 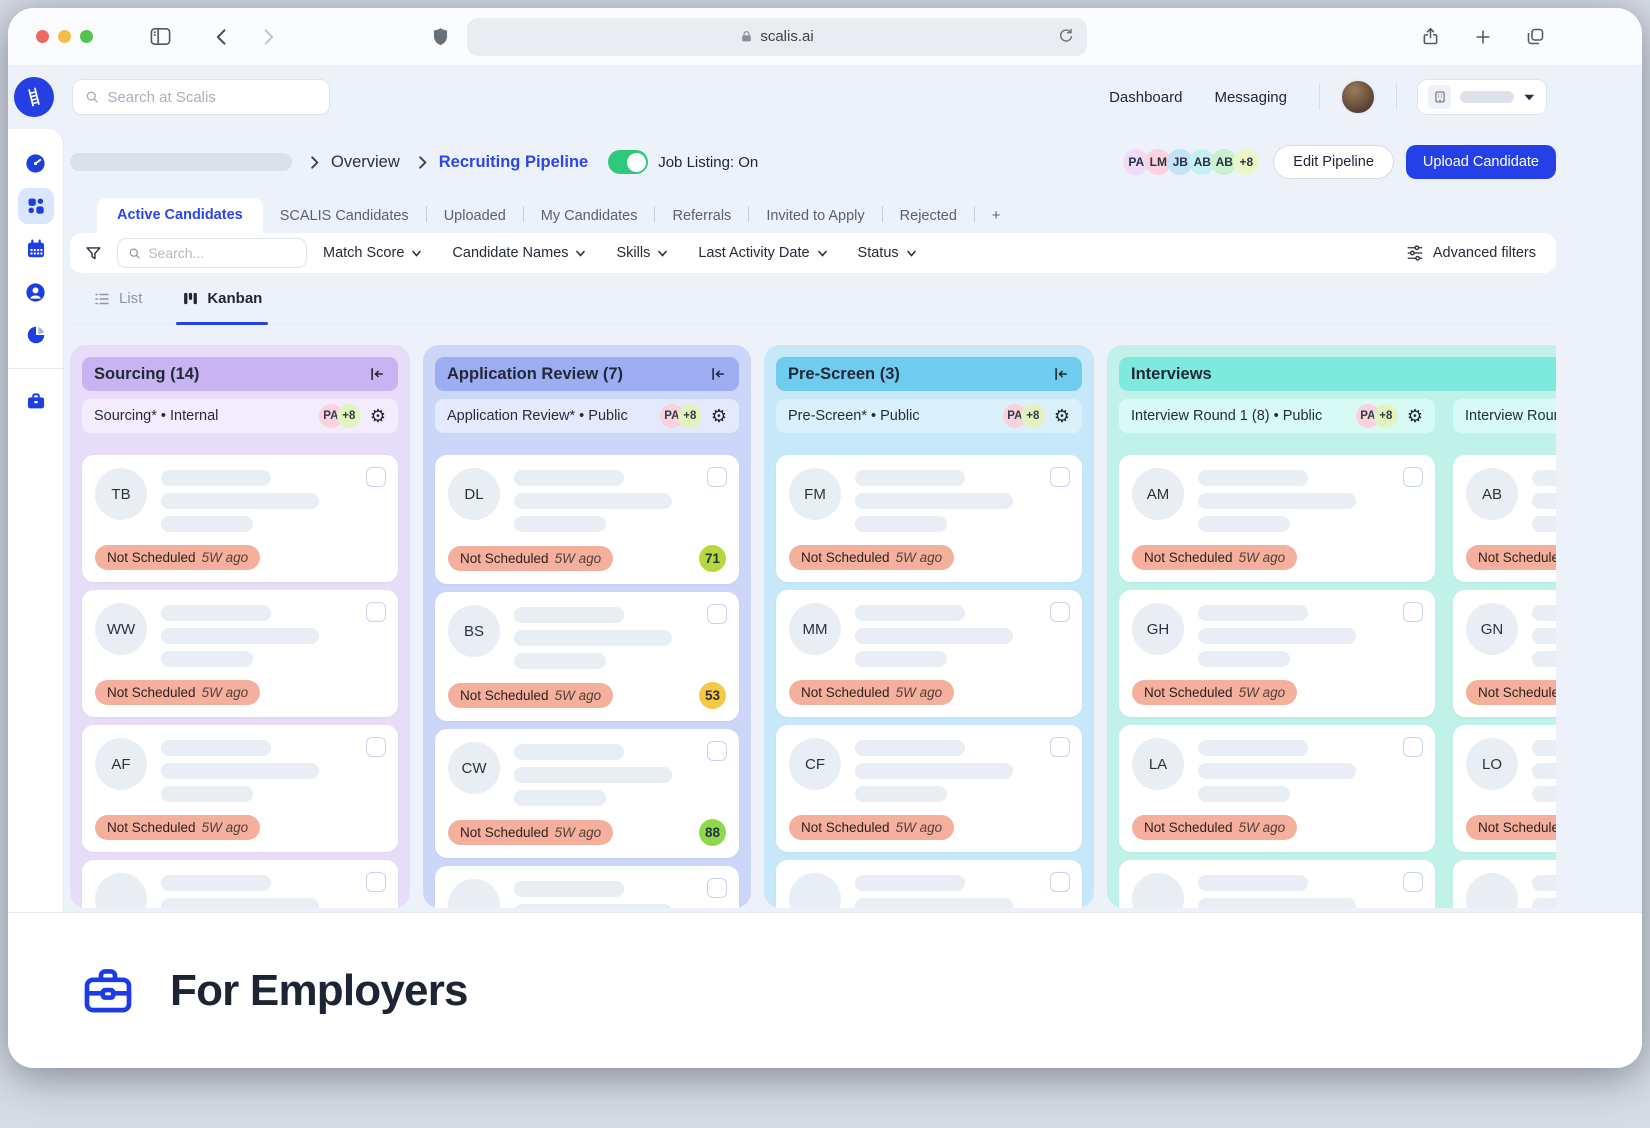 What do you see at coordinates (1246, 162) in the screenshot?
I see `member-overflow-count: +8` at bounding box center [1246, 162].